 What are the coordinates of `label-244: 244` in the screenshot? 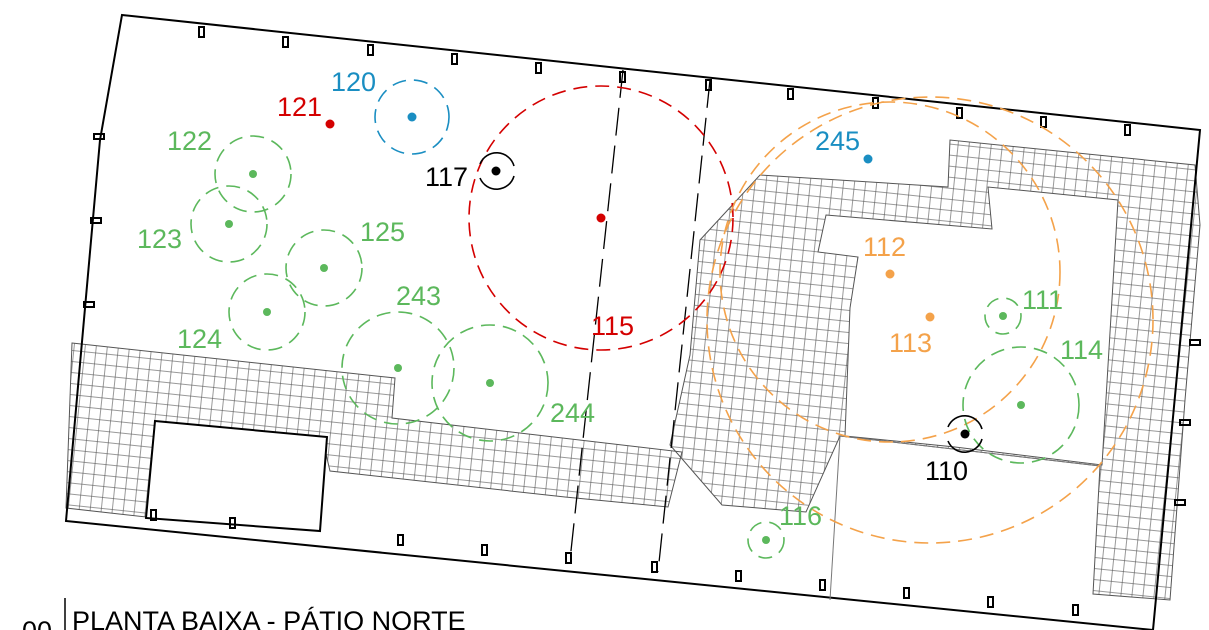 It's located at (572, 413).